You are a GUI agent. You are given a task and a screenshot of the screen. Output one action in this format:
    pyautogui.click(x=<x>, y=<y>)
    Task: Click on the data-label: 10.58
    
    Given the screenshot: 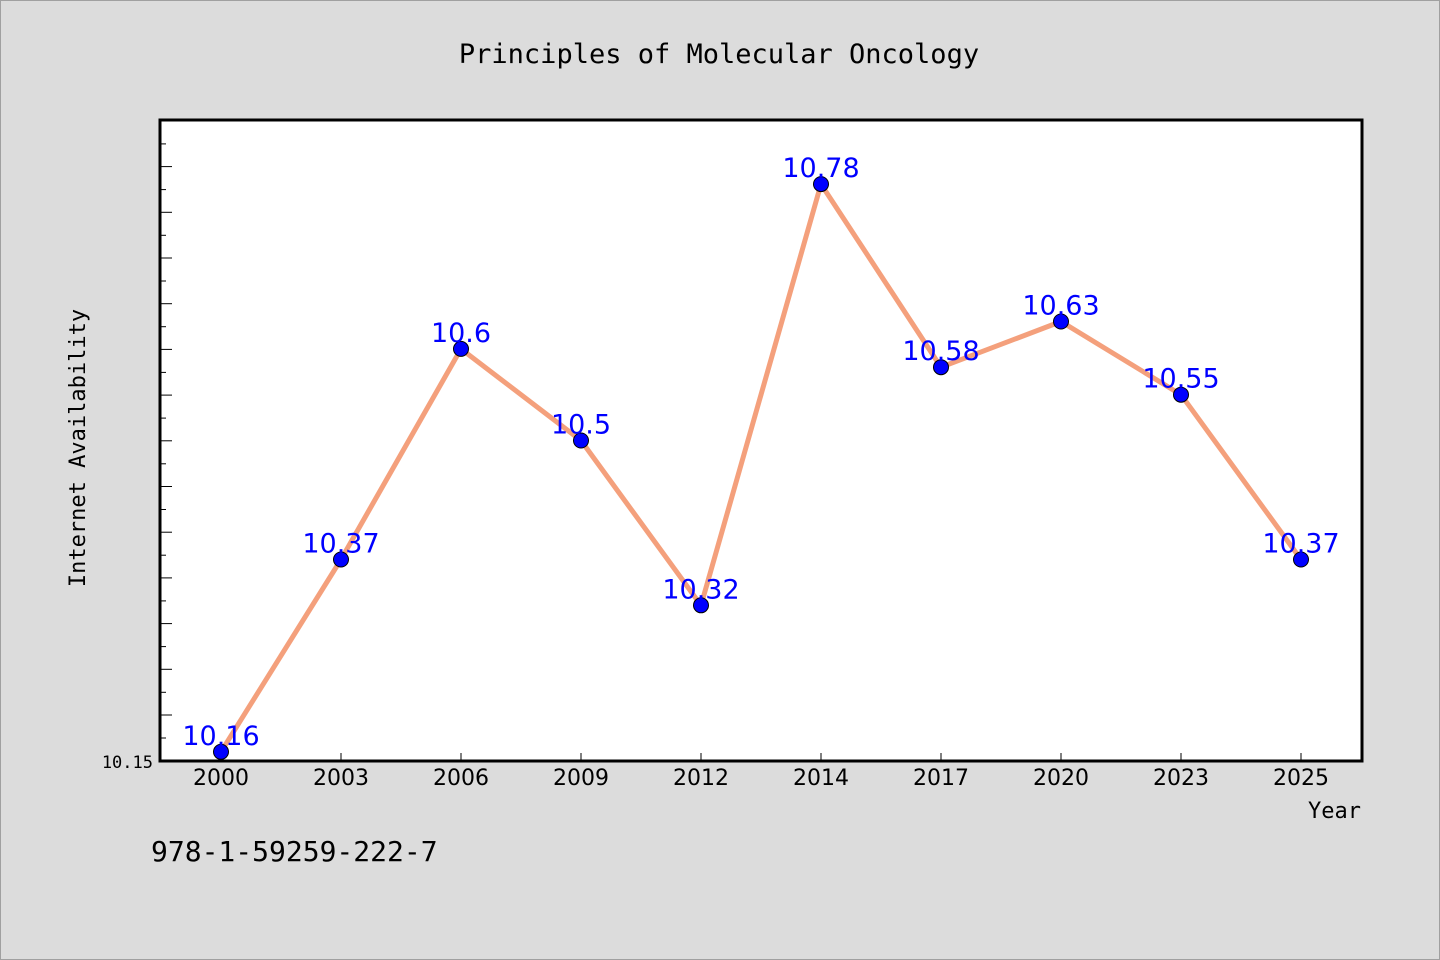 What is the action you would take?
    pyautogui.click(x=940, y=351)
    